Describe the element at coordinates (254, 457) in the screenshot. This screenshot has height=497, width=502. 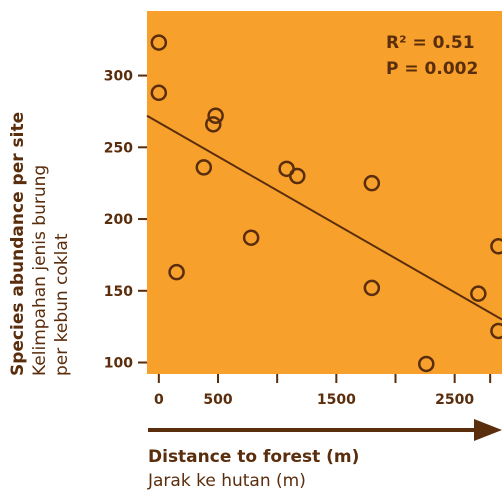
I see `x-axis-title: Distance to forest (m)` at that location.